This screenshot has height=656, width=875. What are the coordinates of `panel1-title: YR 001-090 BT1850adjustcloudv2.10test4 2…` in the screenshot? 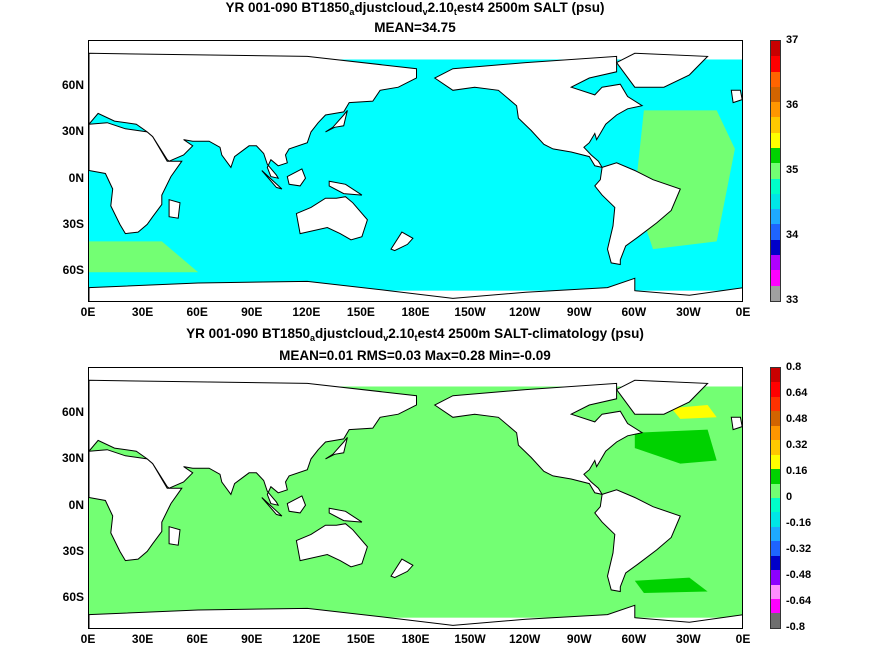 It's located at (415, 8).